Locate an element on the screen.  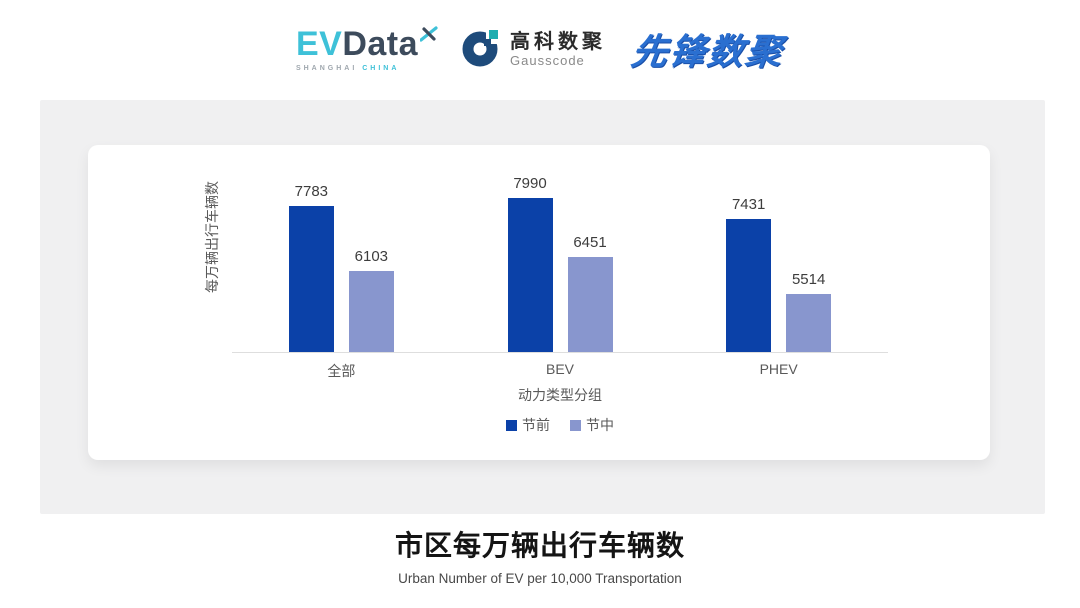
chart-title: 市区每万辆出行车辆数 is located at coordinates (539, 545).